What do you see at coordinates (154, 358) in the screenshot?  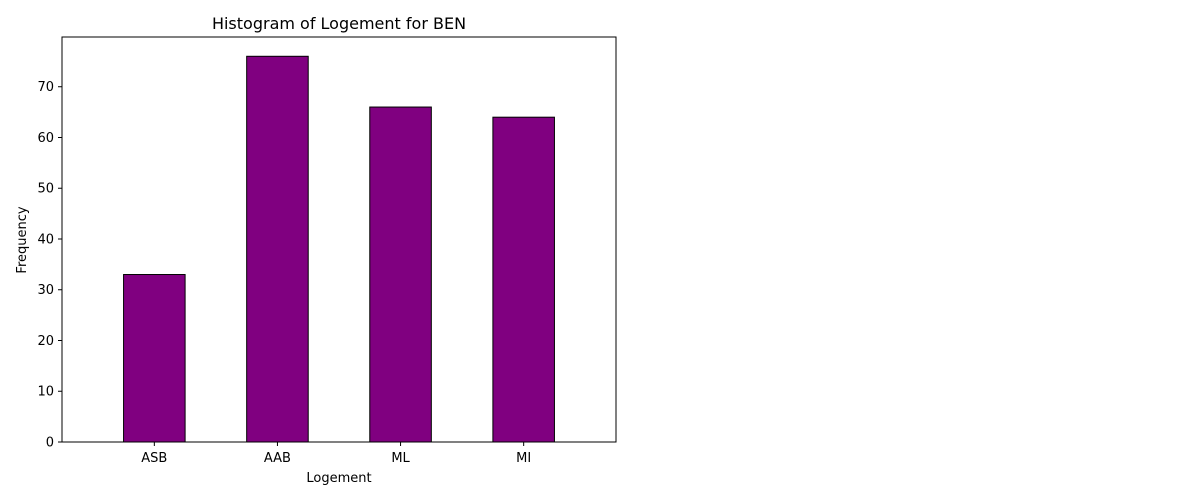 I see `bar-asb` at bounding box center [154, 358].